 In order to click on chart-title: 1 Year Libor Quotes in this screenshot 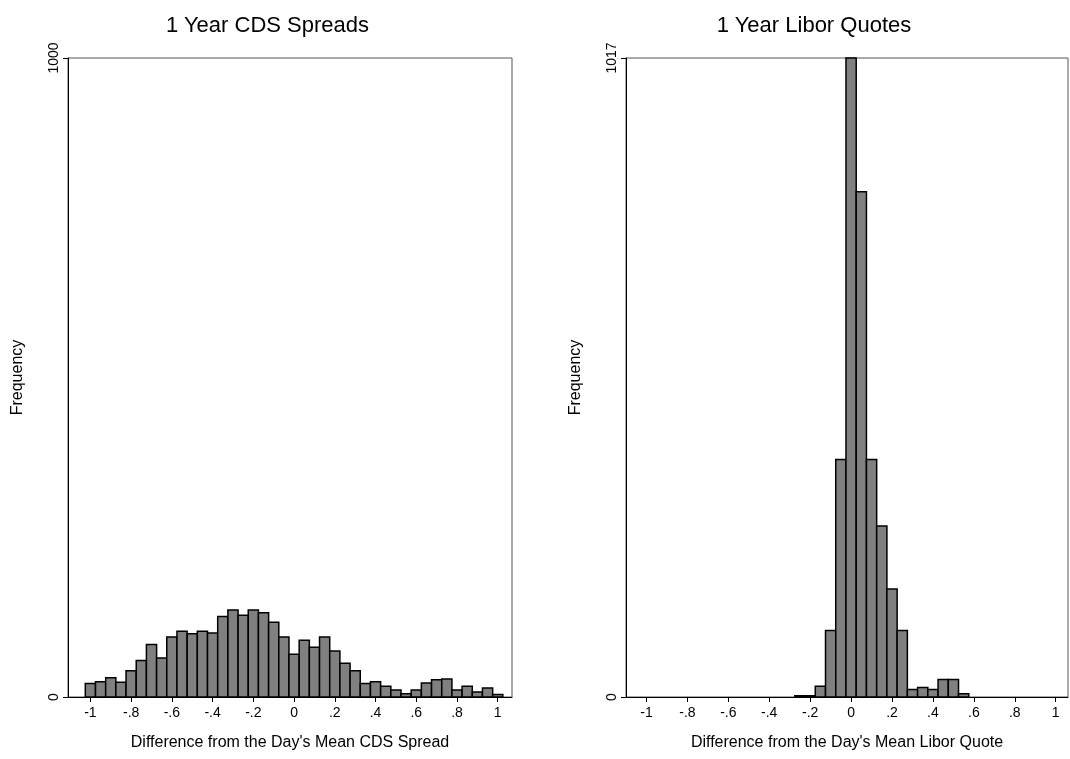, I will do `click(814, 24)`.